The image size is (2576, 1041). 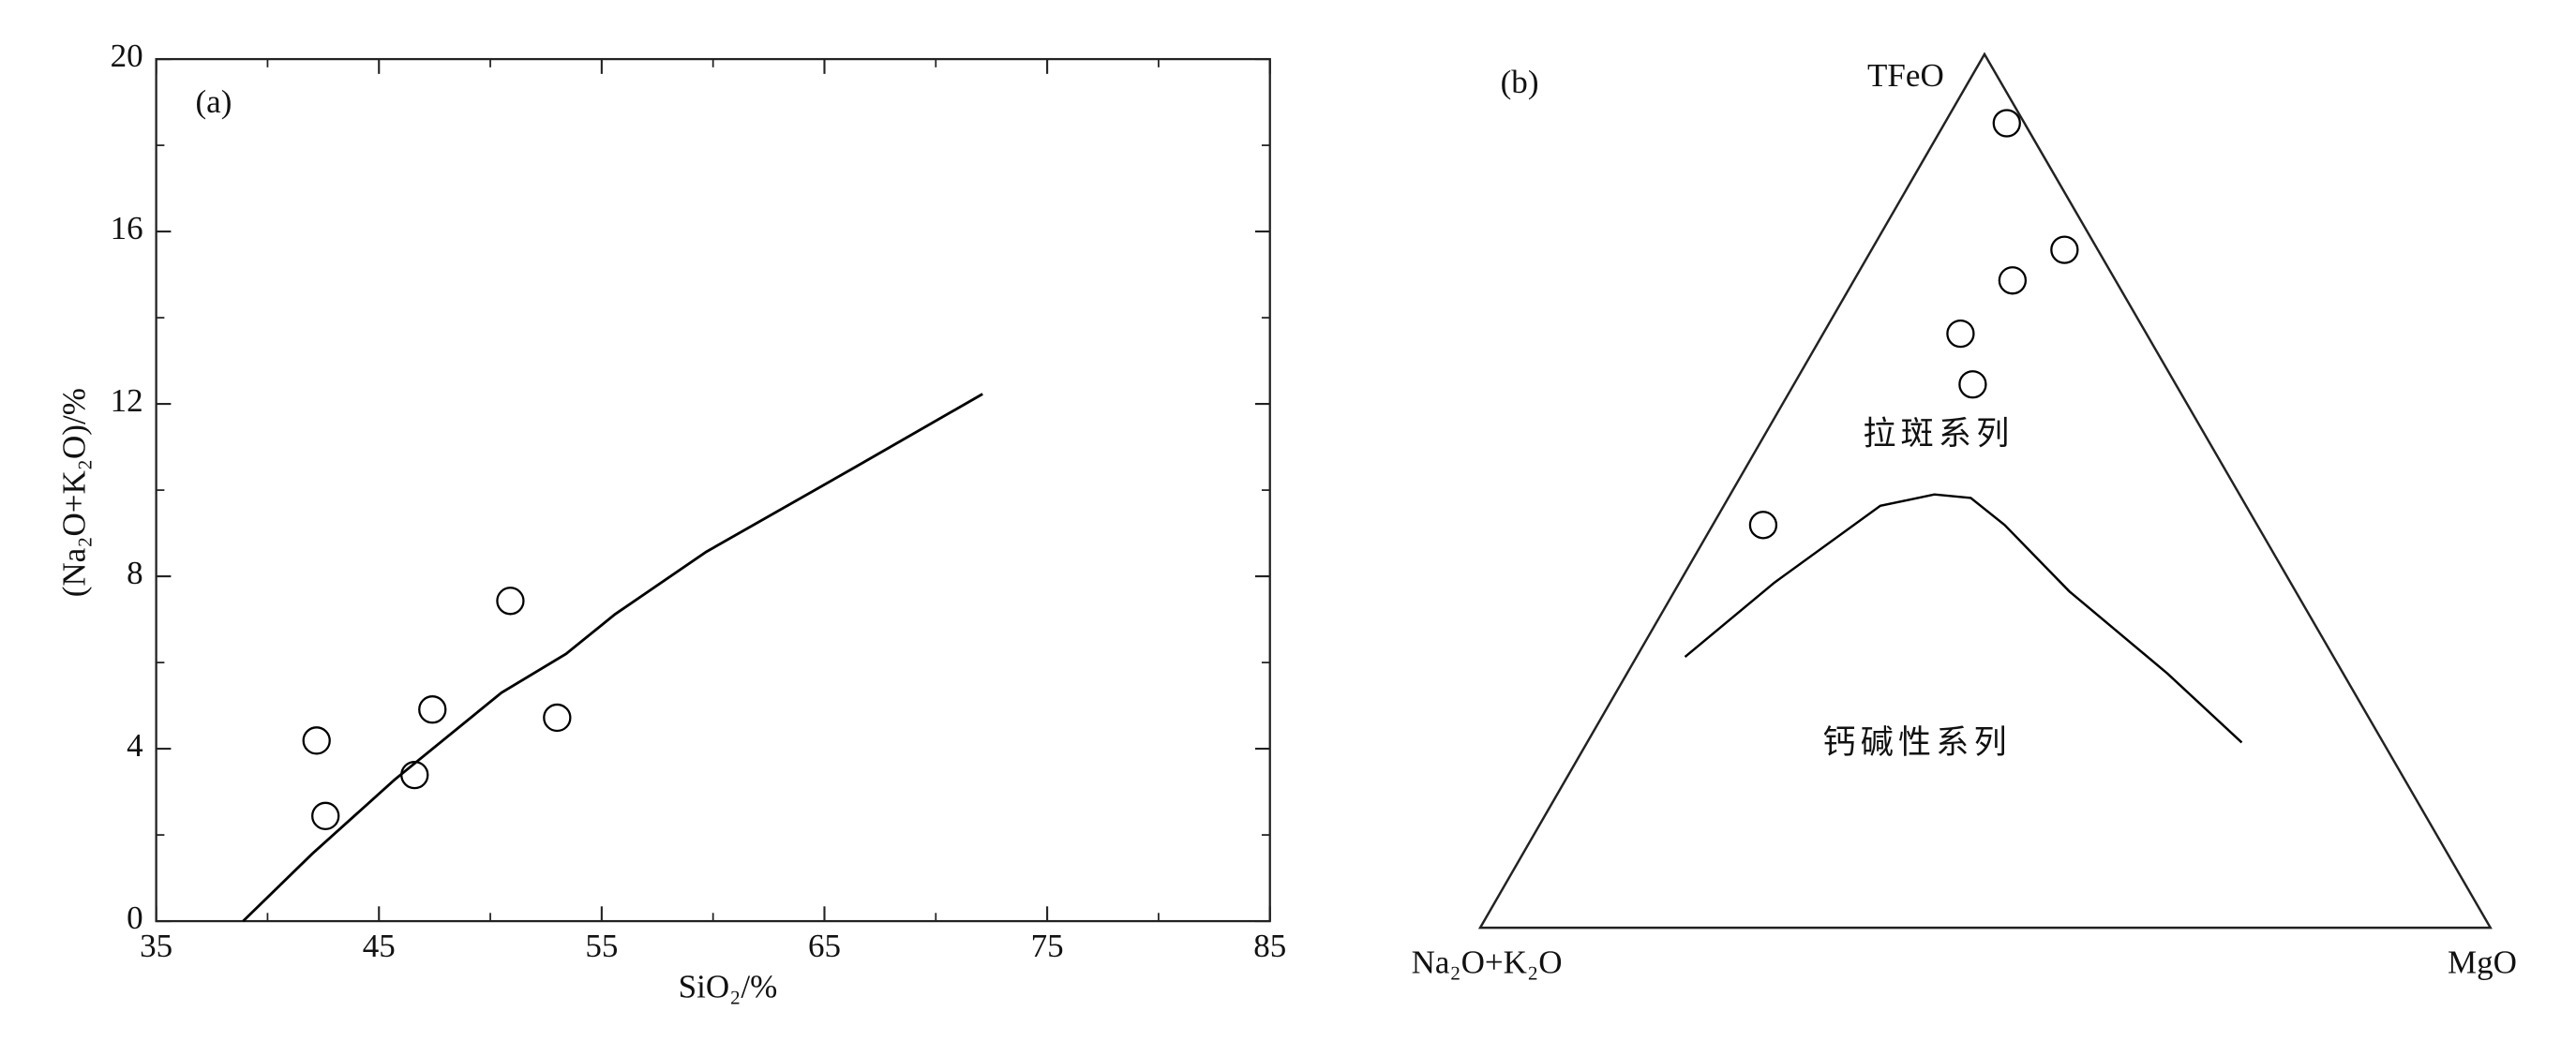 I want to click on x-tick-label: 85, so click(x=1270, y=946).